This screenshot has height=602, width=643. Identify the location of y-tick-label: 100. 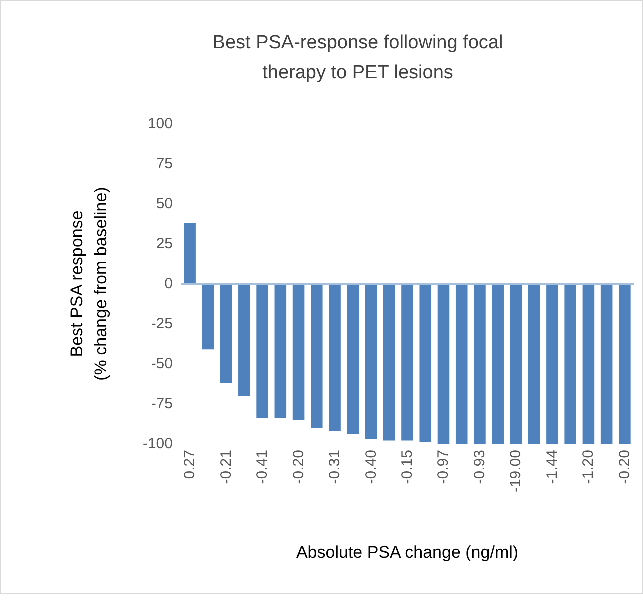
(160, 124).